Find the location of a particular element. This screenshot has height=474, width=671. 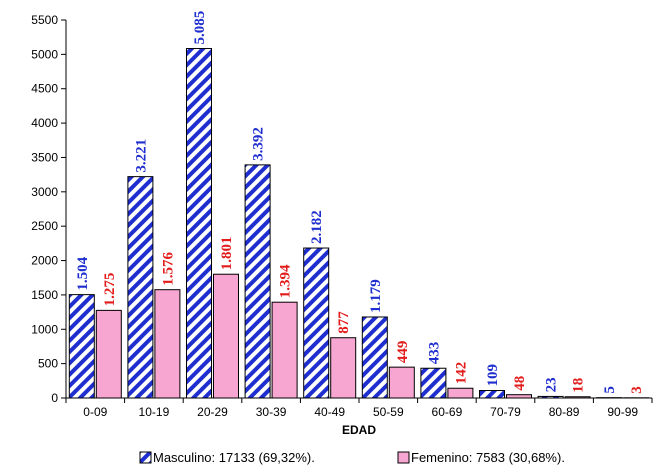

data-label-femenino: 449 is located at coordinates (403, 352).